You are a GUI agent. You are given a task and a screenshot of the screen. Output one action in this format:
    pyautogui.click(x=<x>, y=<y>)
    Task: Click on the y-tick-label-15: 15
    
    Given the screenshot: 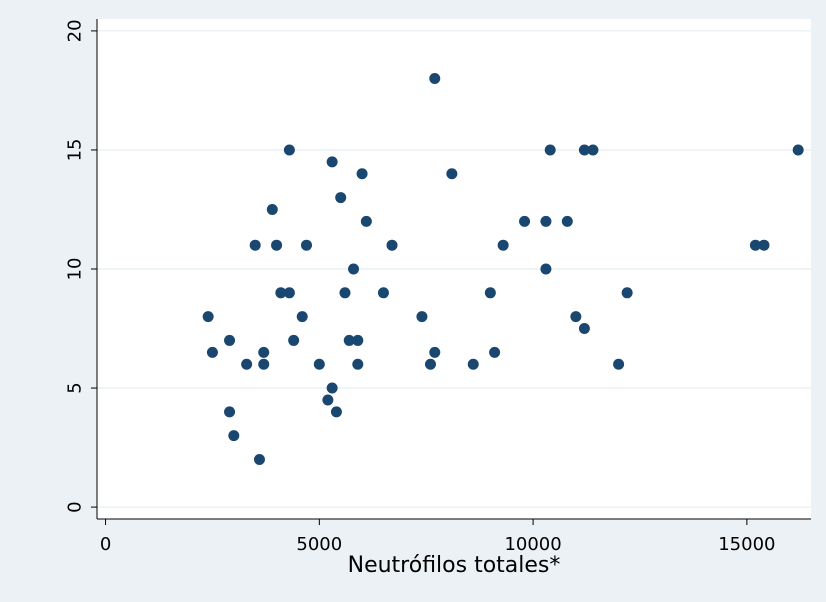 What is the action you would take?
    pyautogui.click(x=75, y=149)
    